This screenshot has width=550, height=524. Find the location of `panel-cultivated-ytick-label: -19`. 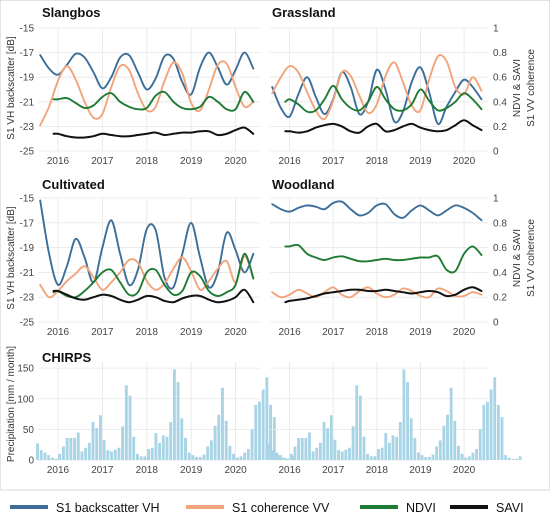

panel-cultivated-ytick-label: -19 is located at coordinates (27, 248).